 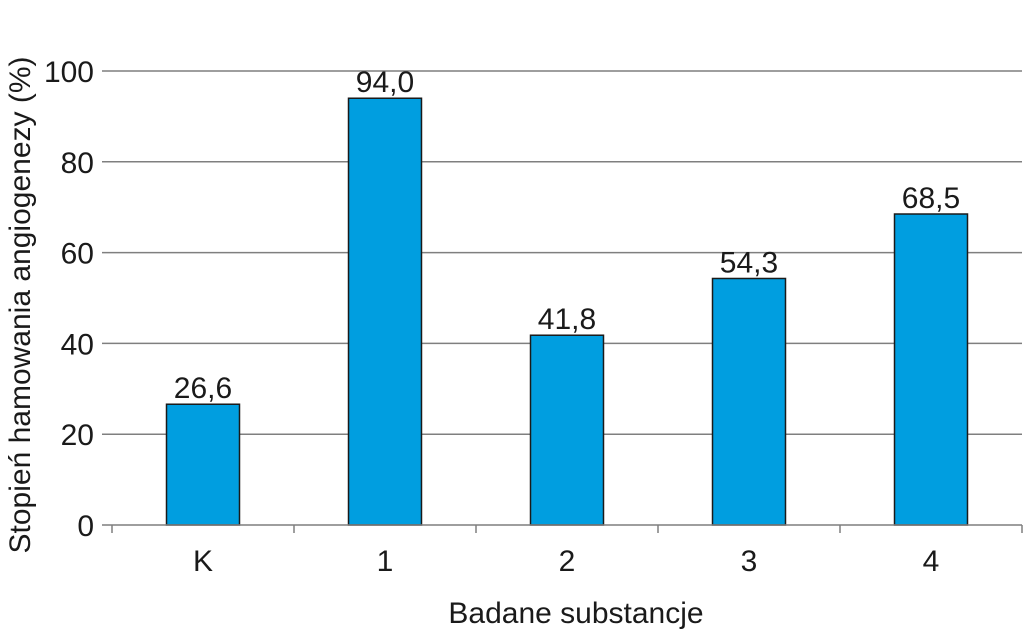 What do you see at coordinates (77, 163) in the screenshot?
I see `y-tick-label: 80` at bounding box center [77, 163].